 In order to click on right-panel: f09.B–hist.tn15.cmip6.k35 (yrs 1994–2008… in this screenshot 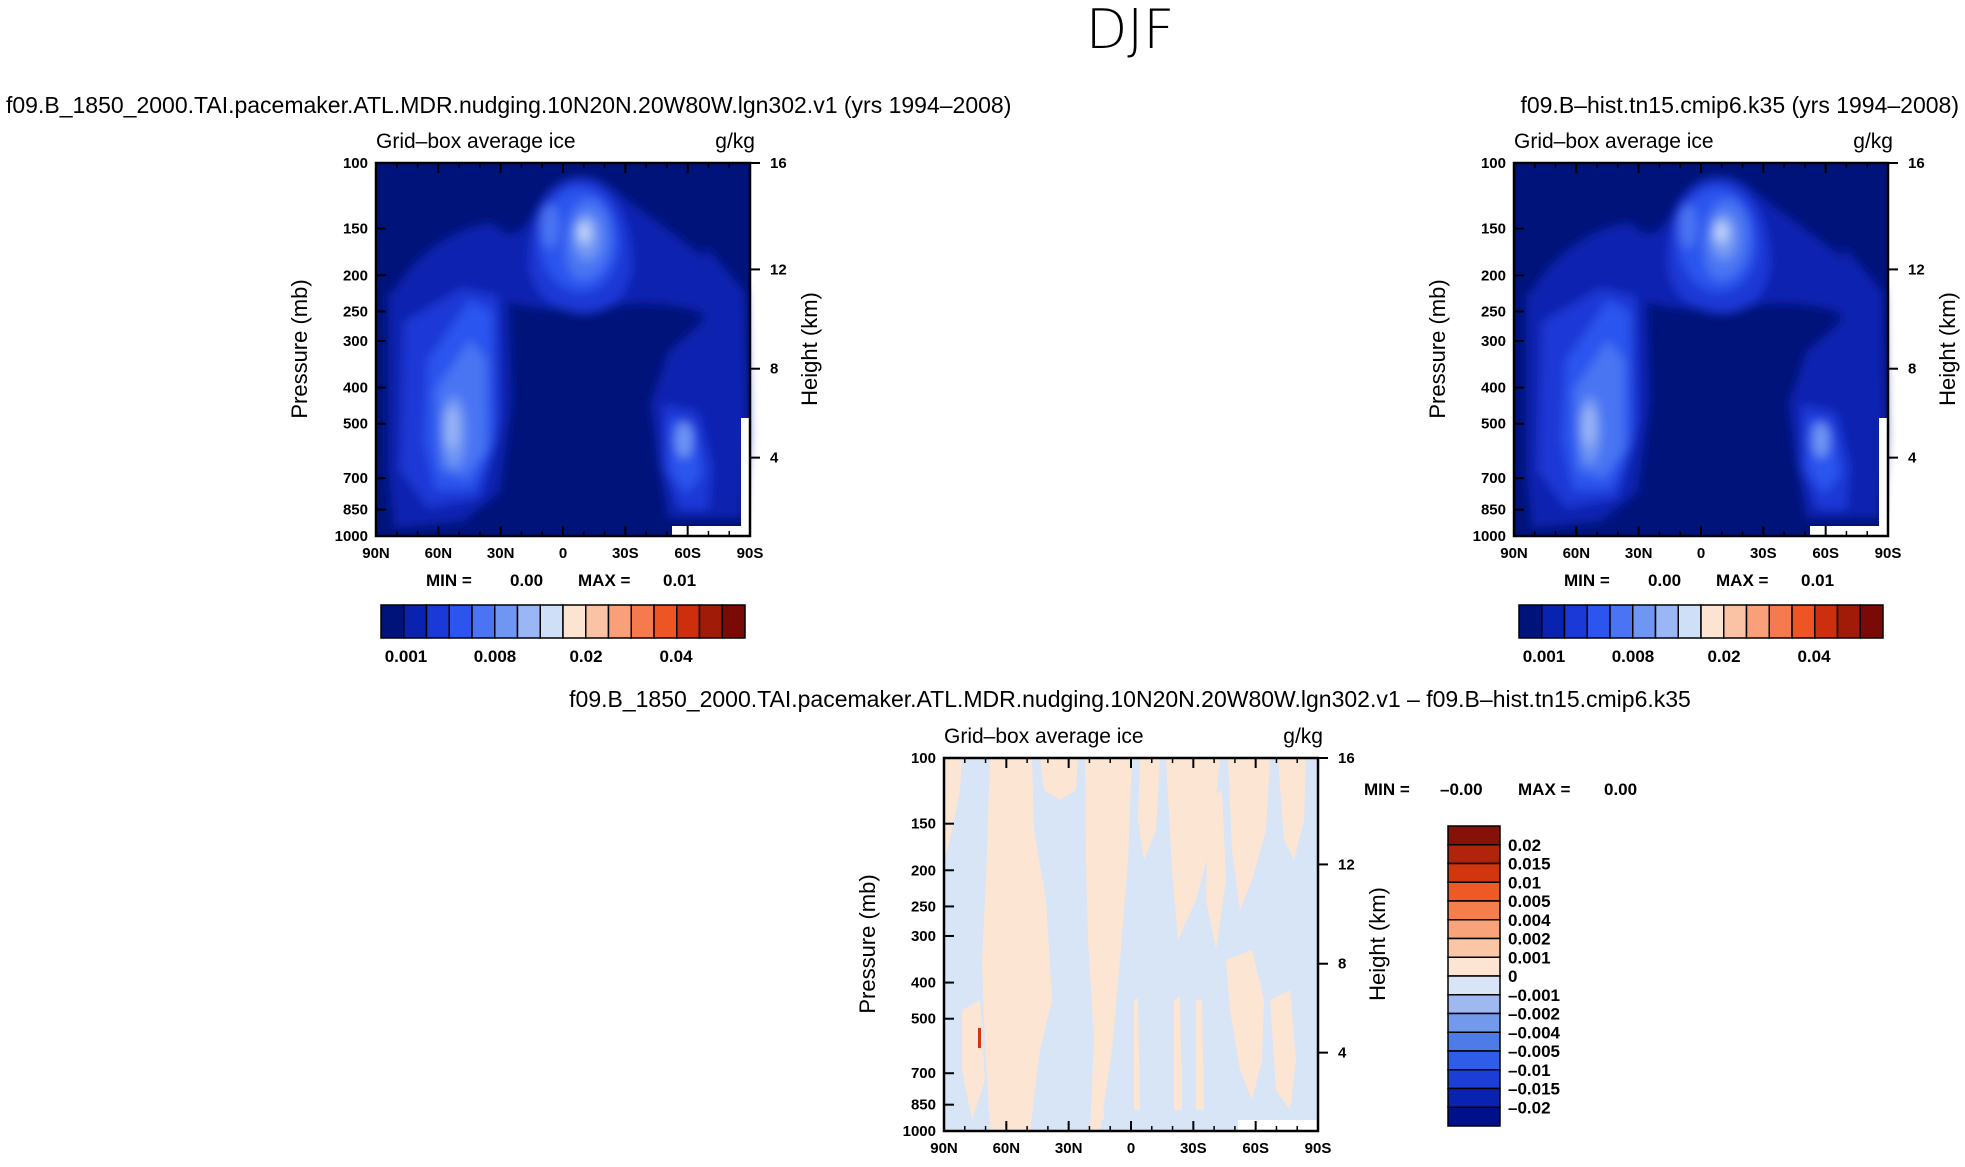, I will do `click(1692, 379)`.